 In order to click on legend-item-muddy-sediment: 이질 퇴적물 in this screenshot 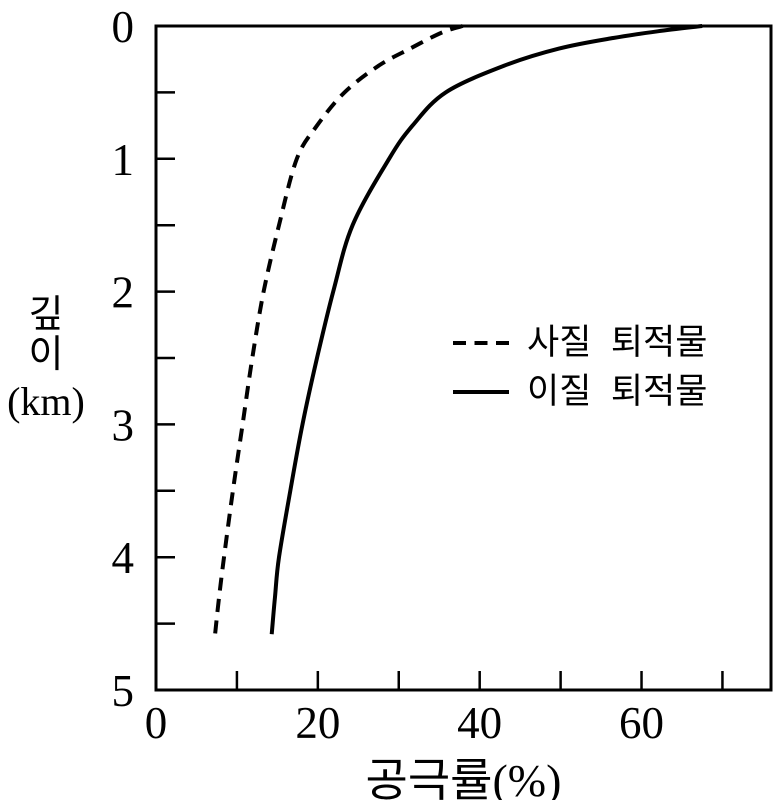, I will do `click(579, 392)`.